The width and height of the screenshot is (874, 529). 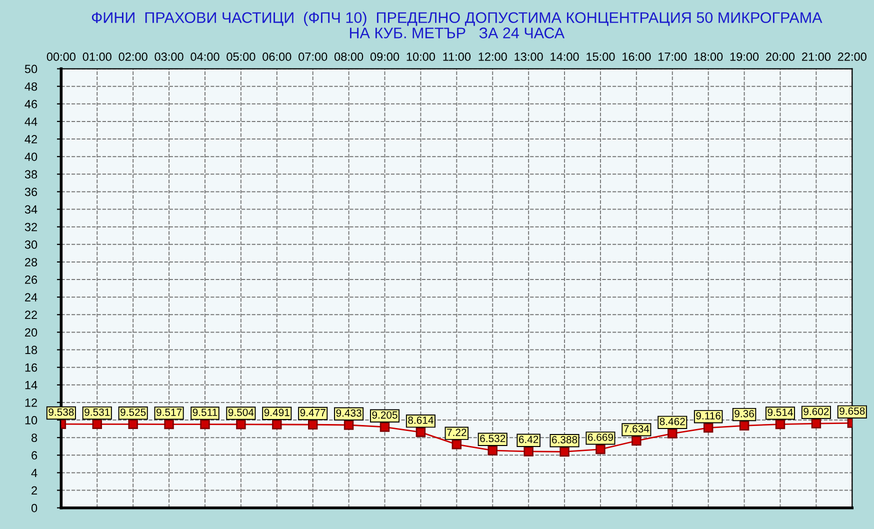 What do you see at coordinates (35, 455) in the screenshot?
I see `y-tick-label: 6` at bounding box center [35, 455].